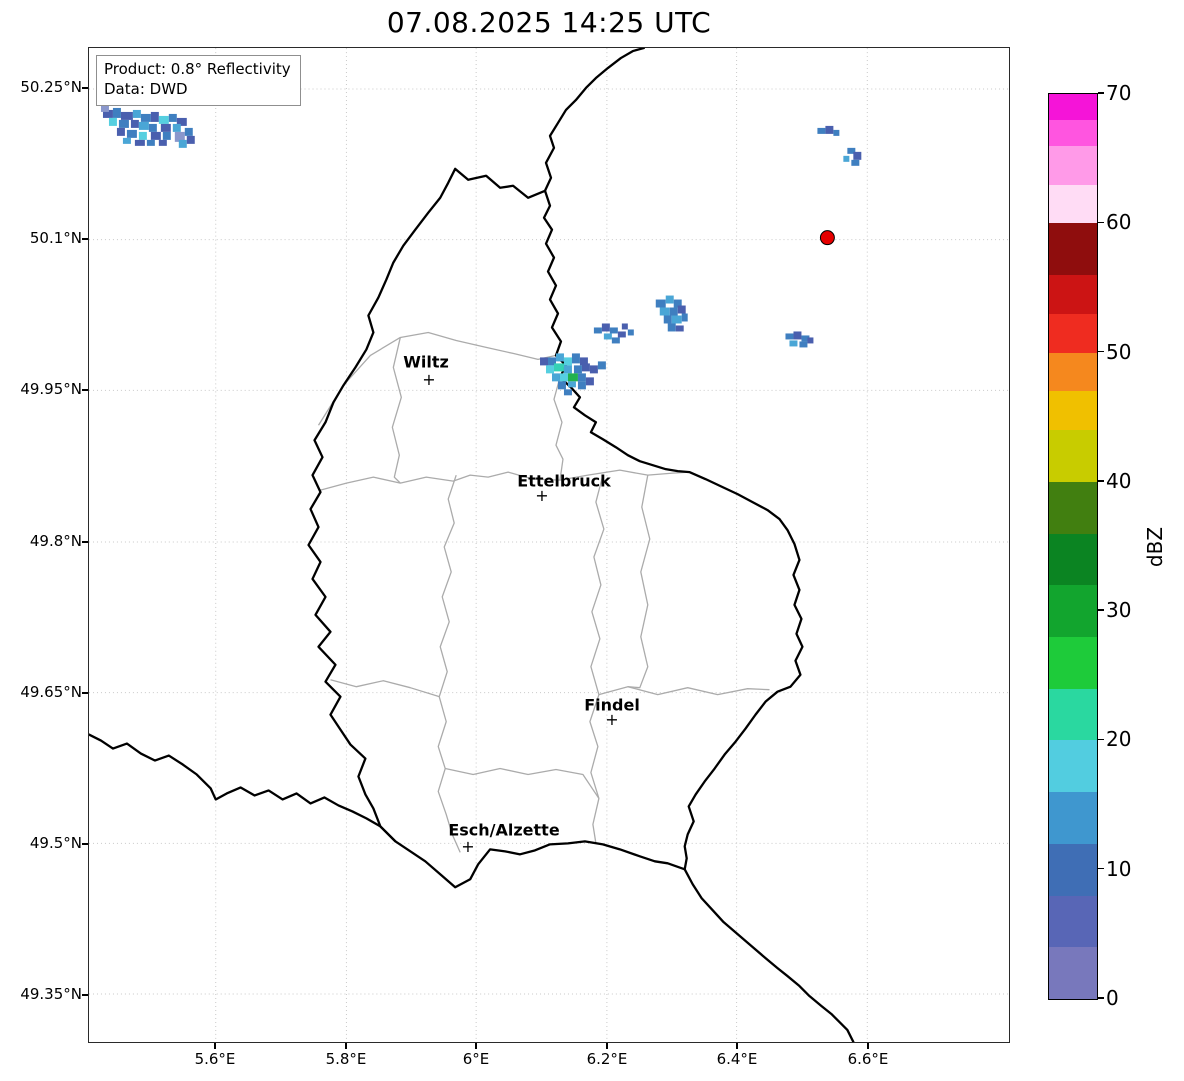 The width and height of the screenshot is (1184, 1081). Describe the element at coordinates (215, 1059) in the screenshot. I see `x-tick-label: 5.6°E` at that location.